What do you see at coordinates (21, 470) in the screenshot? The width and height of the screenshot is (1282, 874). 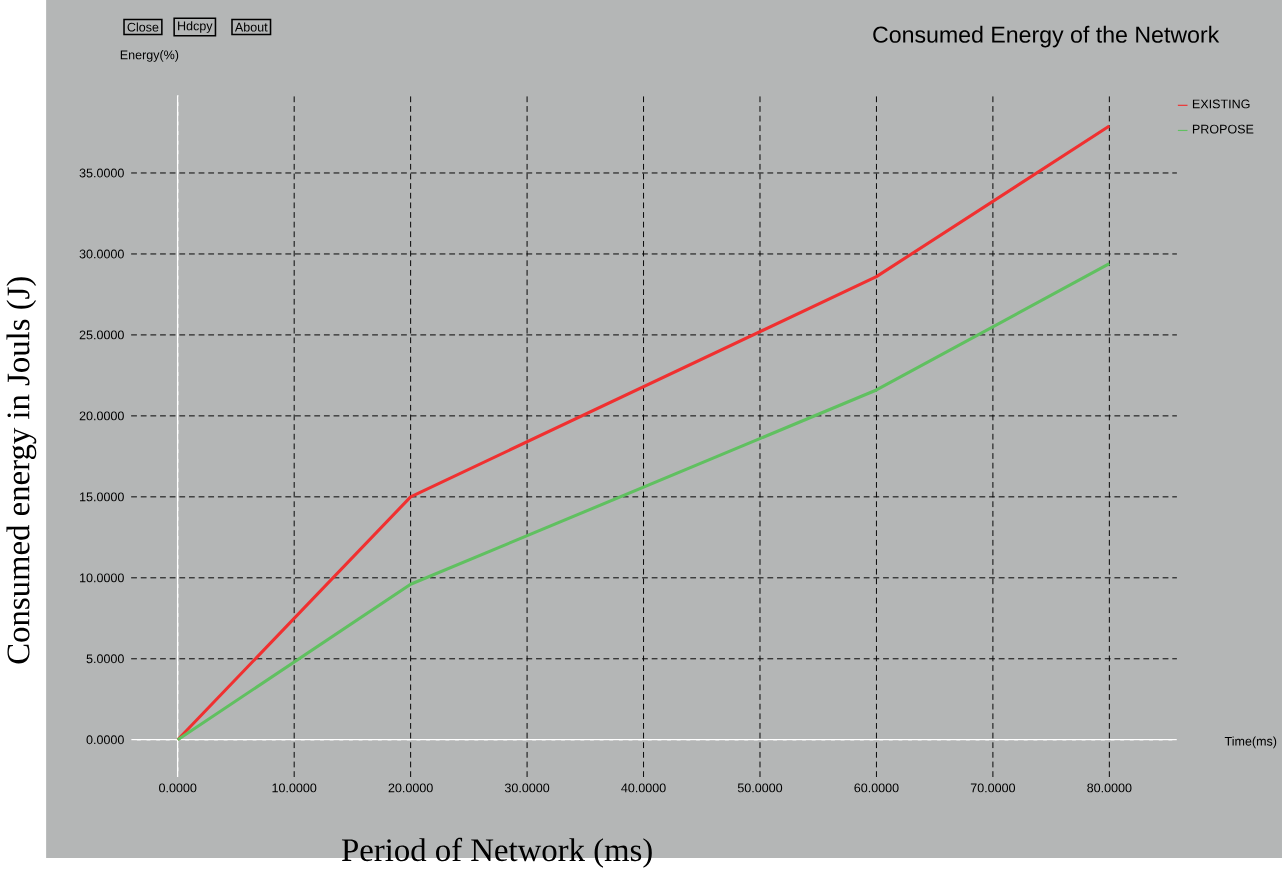 I see `y-axis-title: Consumed energy in Jouls (J)` at bounding box center [21, 470].